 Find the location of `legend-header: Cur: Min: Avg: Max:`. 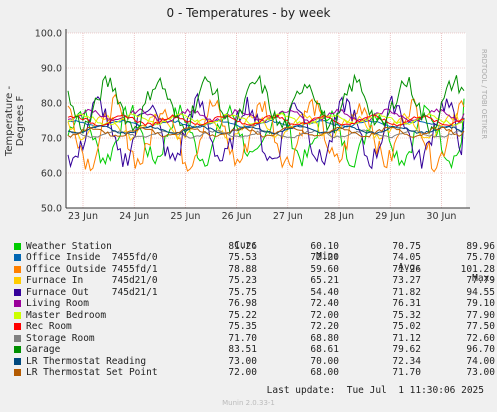

legend-header: Cur: Min: Avg: Max: is located at coordinates (254, 256).